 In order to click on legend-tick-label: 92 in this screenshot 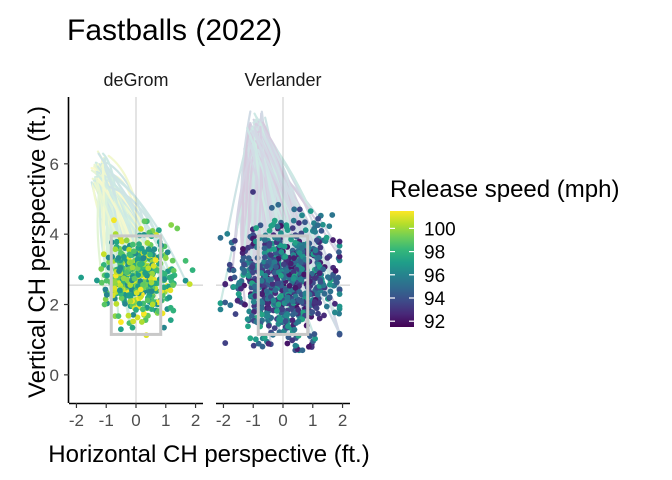, I will do `click(434, 322)`.